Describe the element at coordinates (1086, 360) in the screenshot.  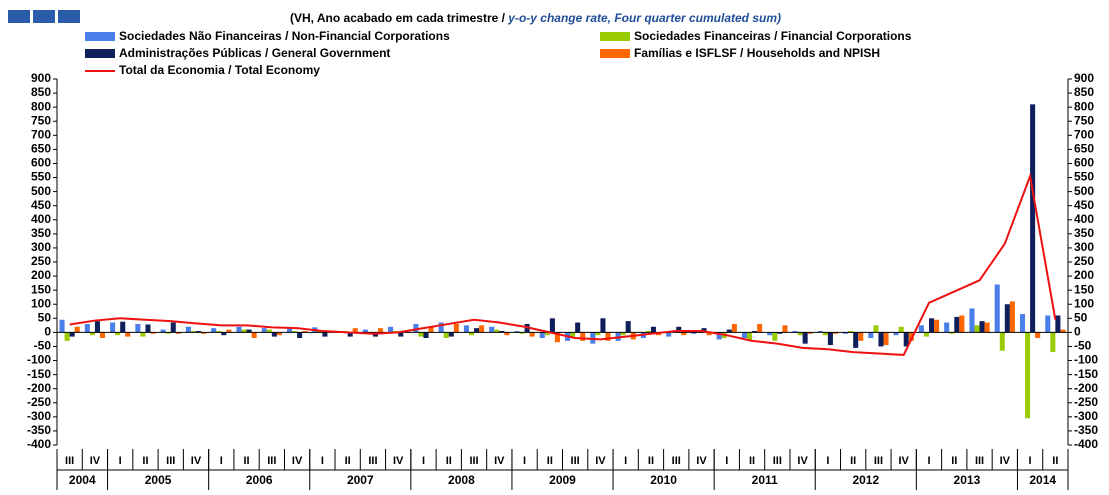
I see `y2-tick-label: -100` at that location.